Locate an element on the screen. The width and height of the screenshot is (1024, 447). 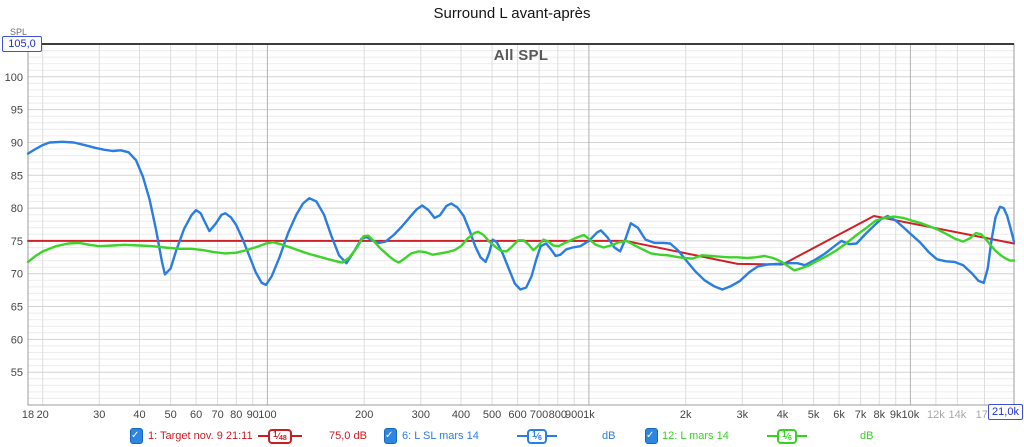
legend-checkbox-sl: ✓ is located at coordinates (390, 436).